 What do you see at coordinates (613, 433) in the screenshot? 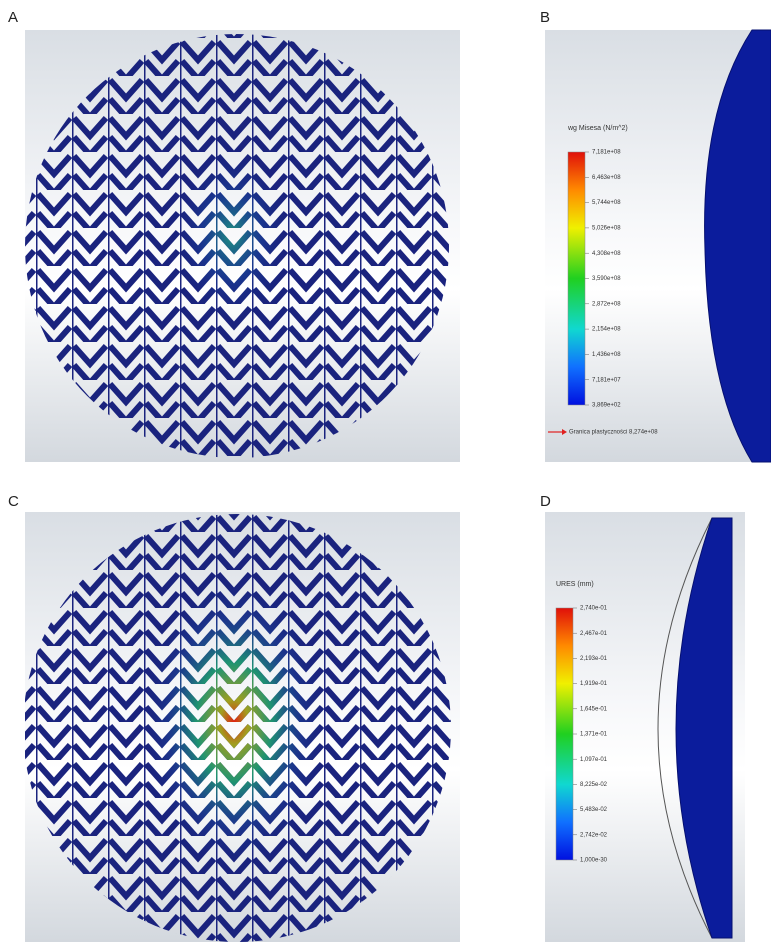
I see `yield-note: Granica plastyczności 8,274e+08` at bounding box center [613, 433].